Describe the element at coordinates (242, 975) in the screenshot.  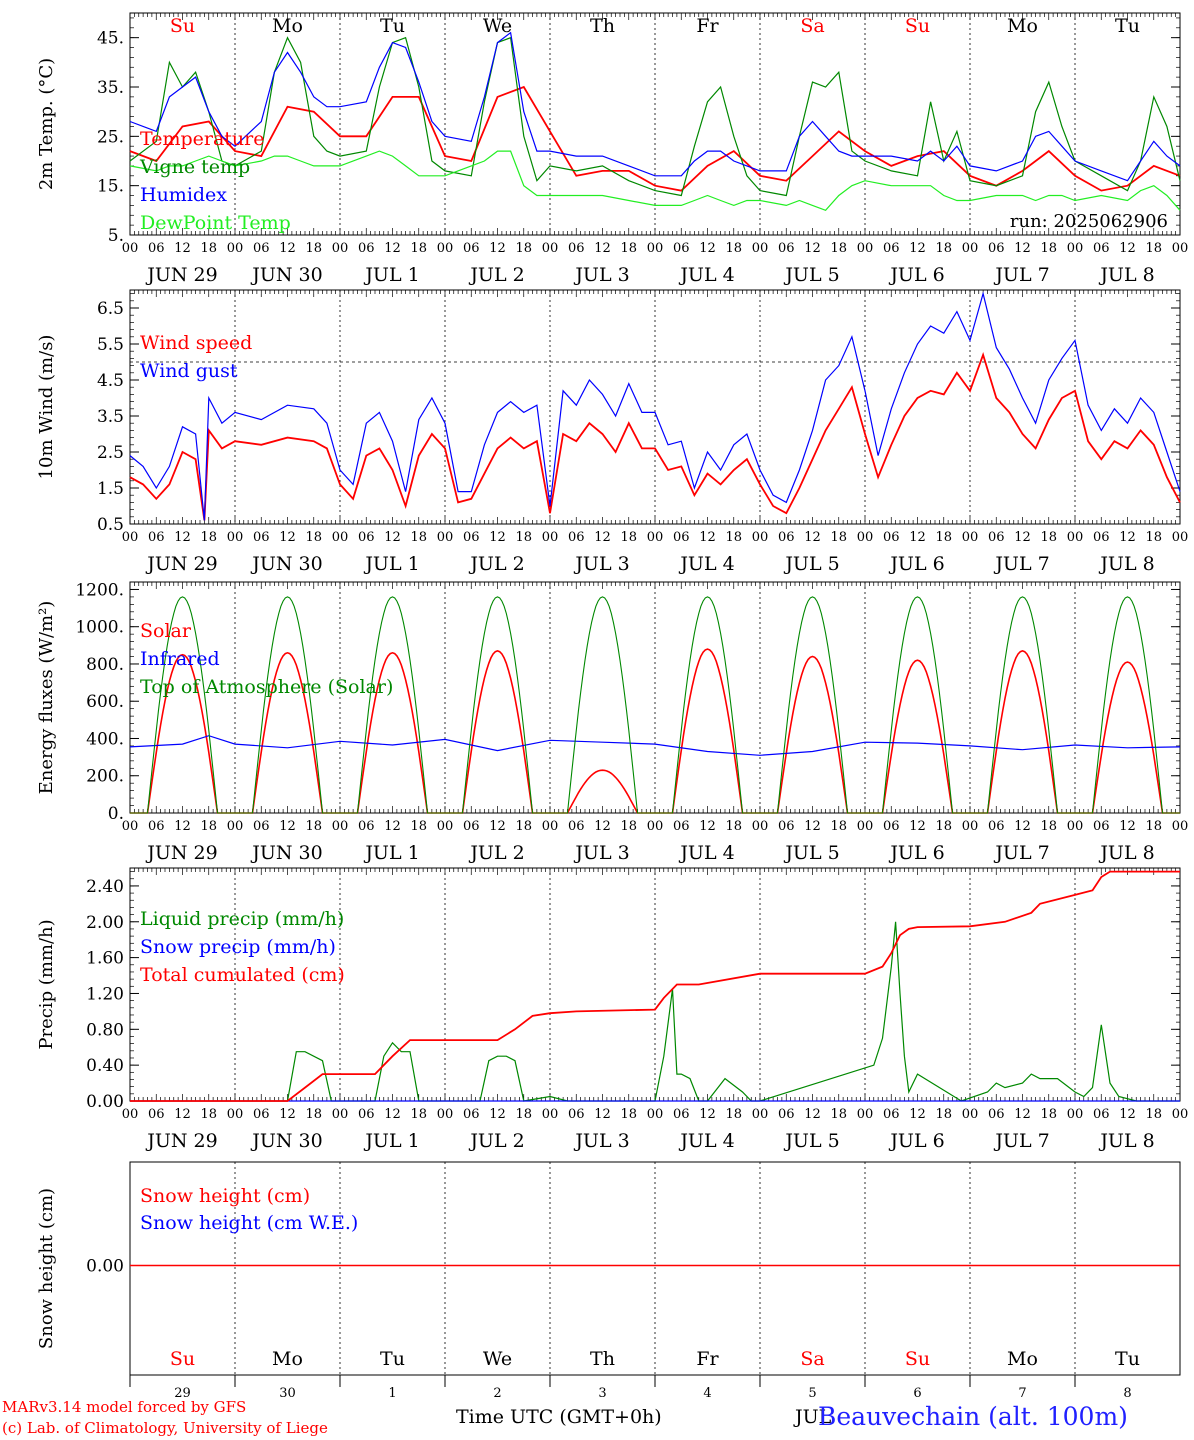
I see `legend-total-cumulated-cm: Total cumulated (cm)` at that location.